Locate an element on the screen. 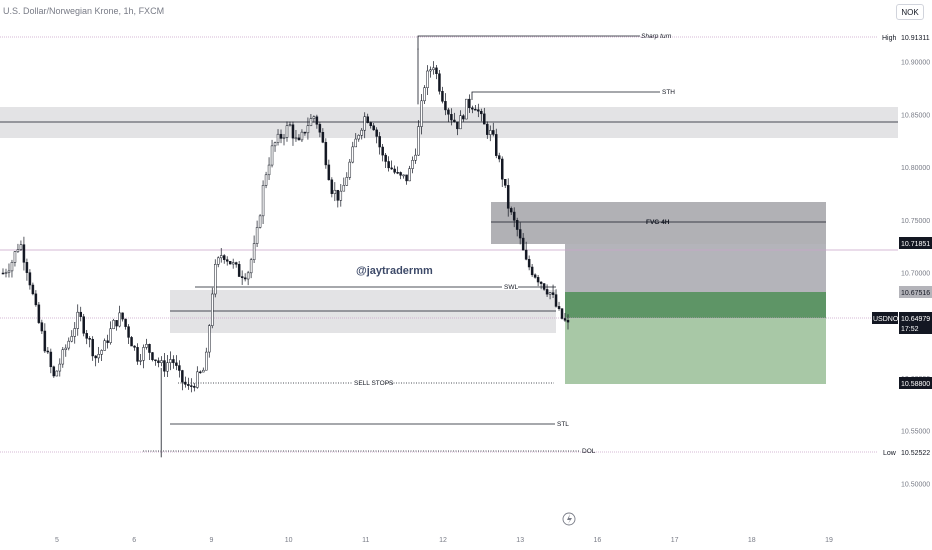 Image resolution: width=932 pixels, height=550 pixels. high-badge-value: 10.91311 is located at coordinates (915, 38).